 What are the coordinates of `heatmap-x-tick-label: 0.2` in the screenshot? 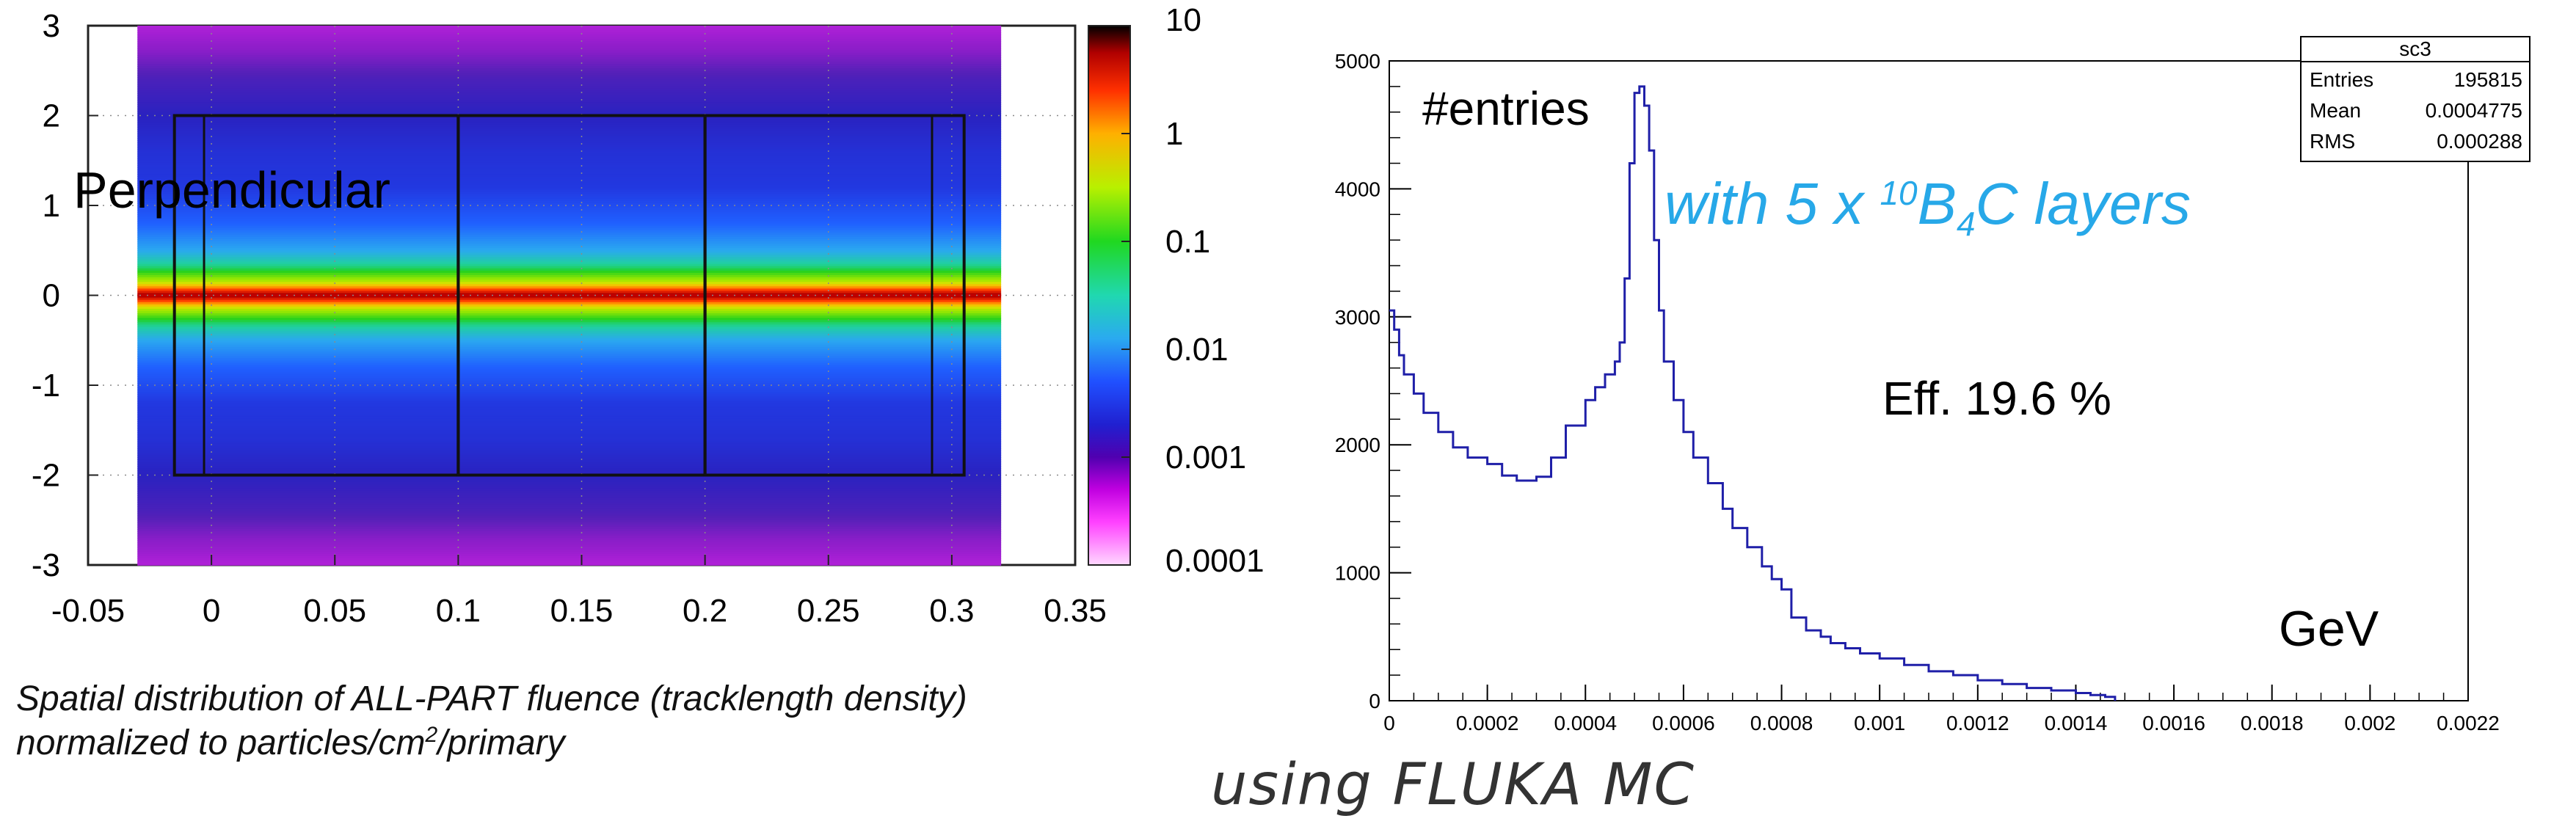 It's located at (705, 611).